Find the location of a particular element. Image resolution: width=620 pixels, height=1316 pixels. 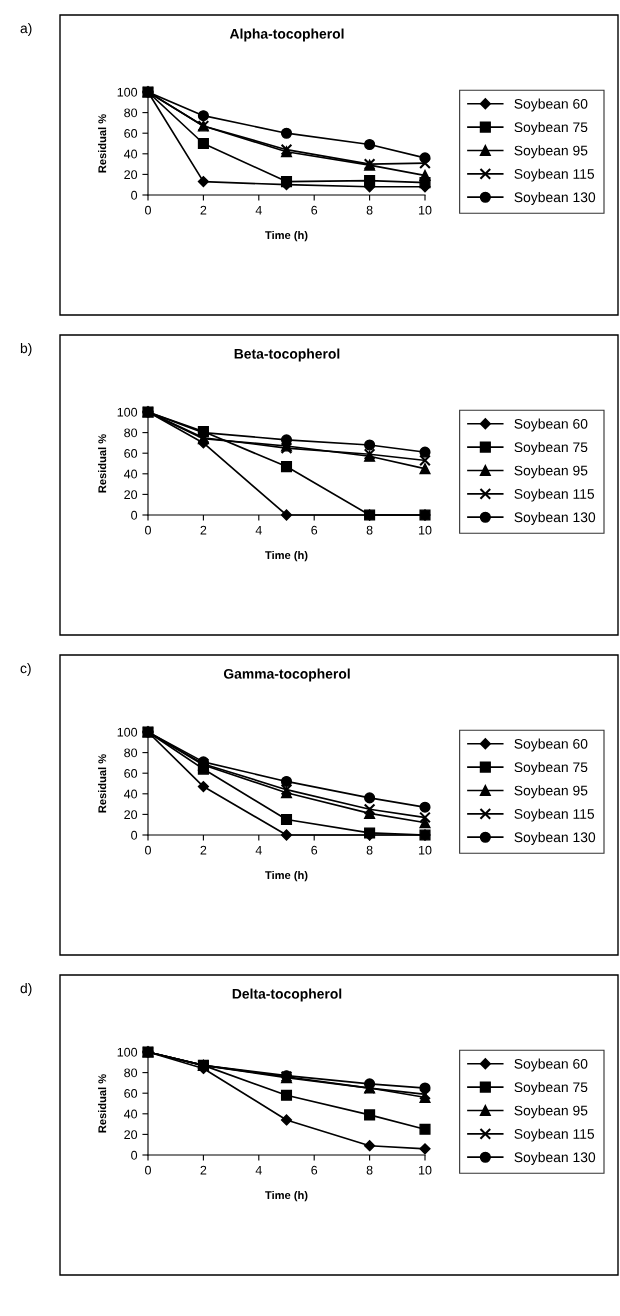

chart-title: Beta-tocopherol is located at coordinates (287, 355).